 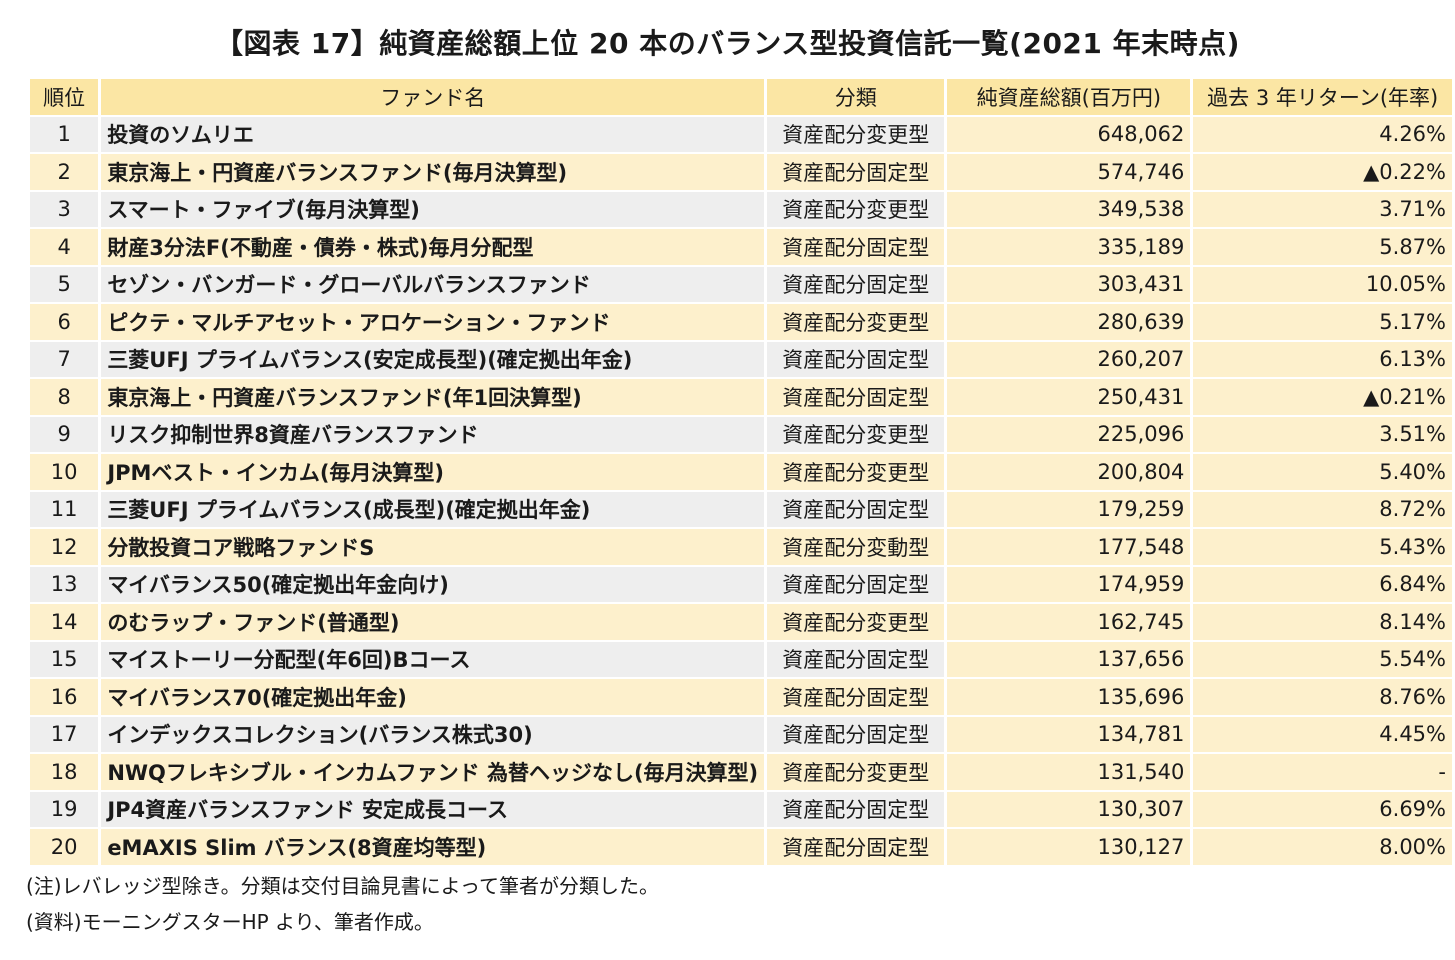 What do you see at coordinates (1322, 359) in the screenshot?
I see `return-cell: 6.13%` at bounding box center [1322, 359].